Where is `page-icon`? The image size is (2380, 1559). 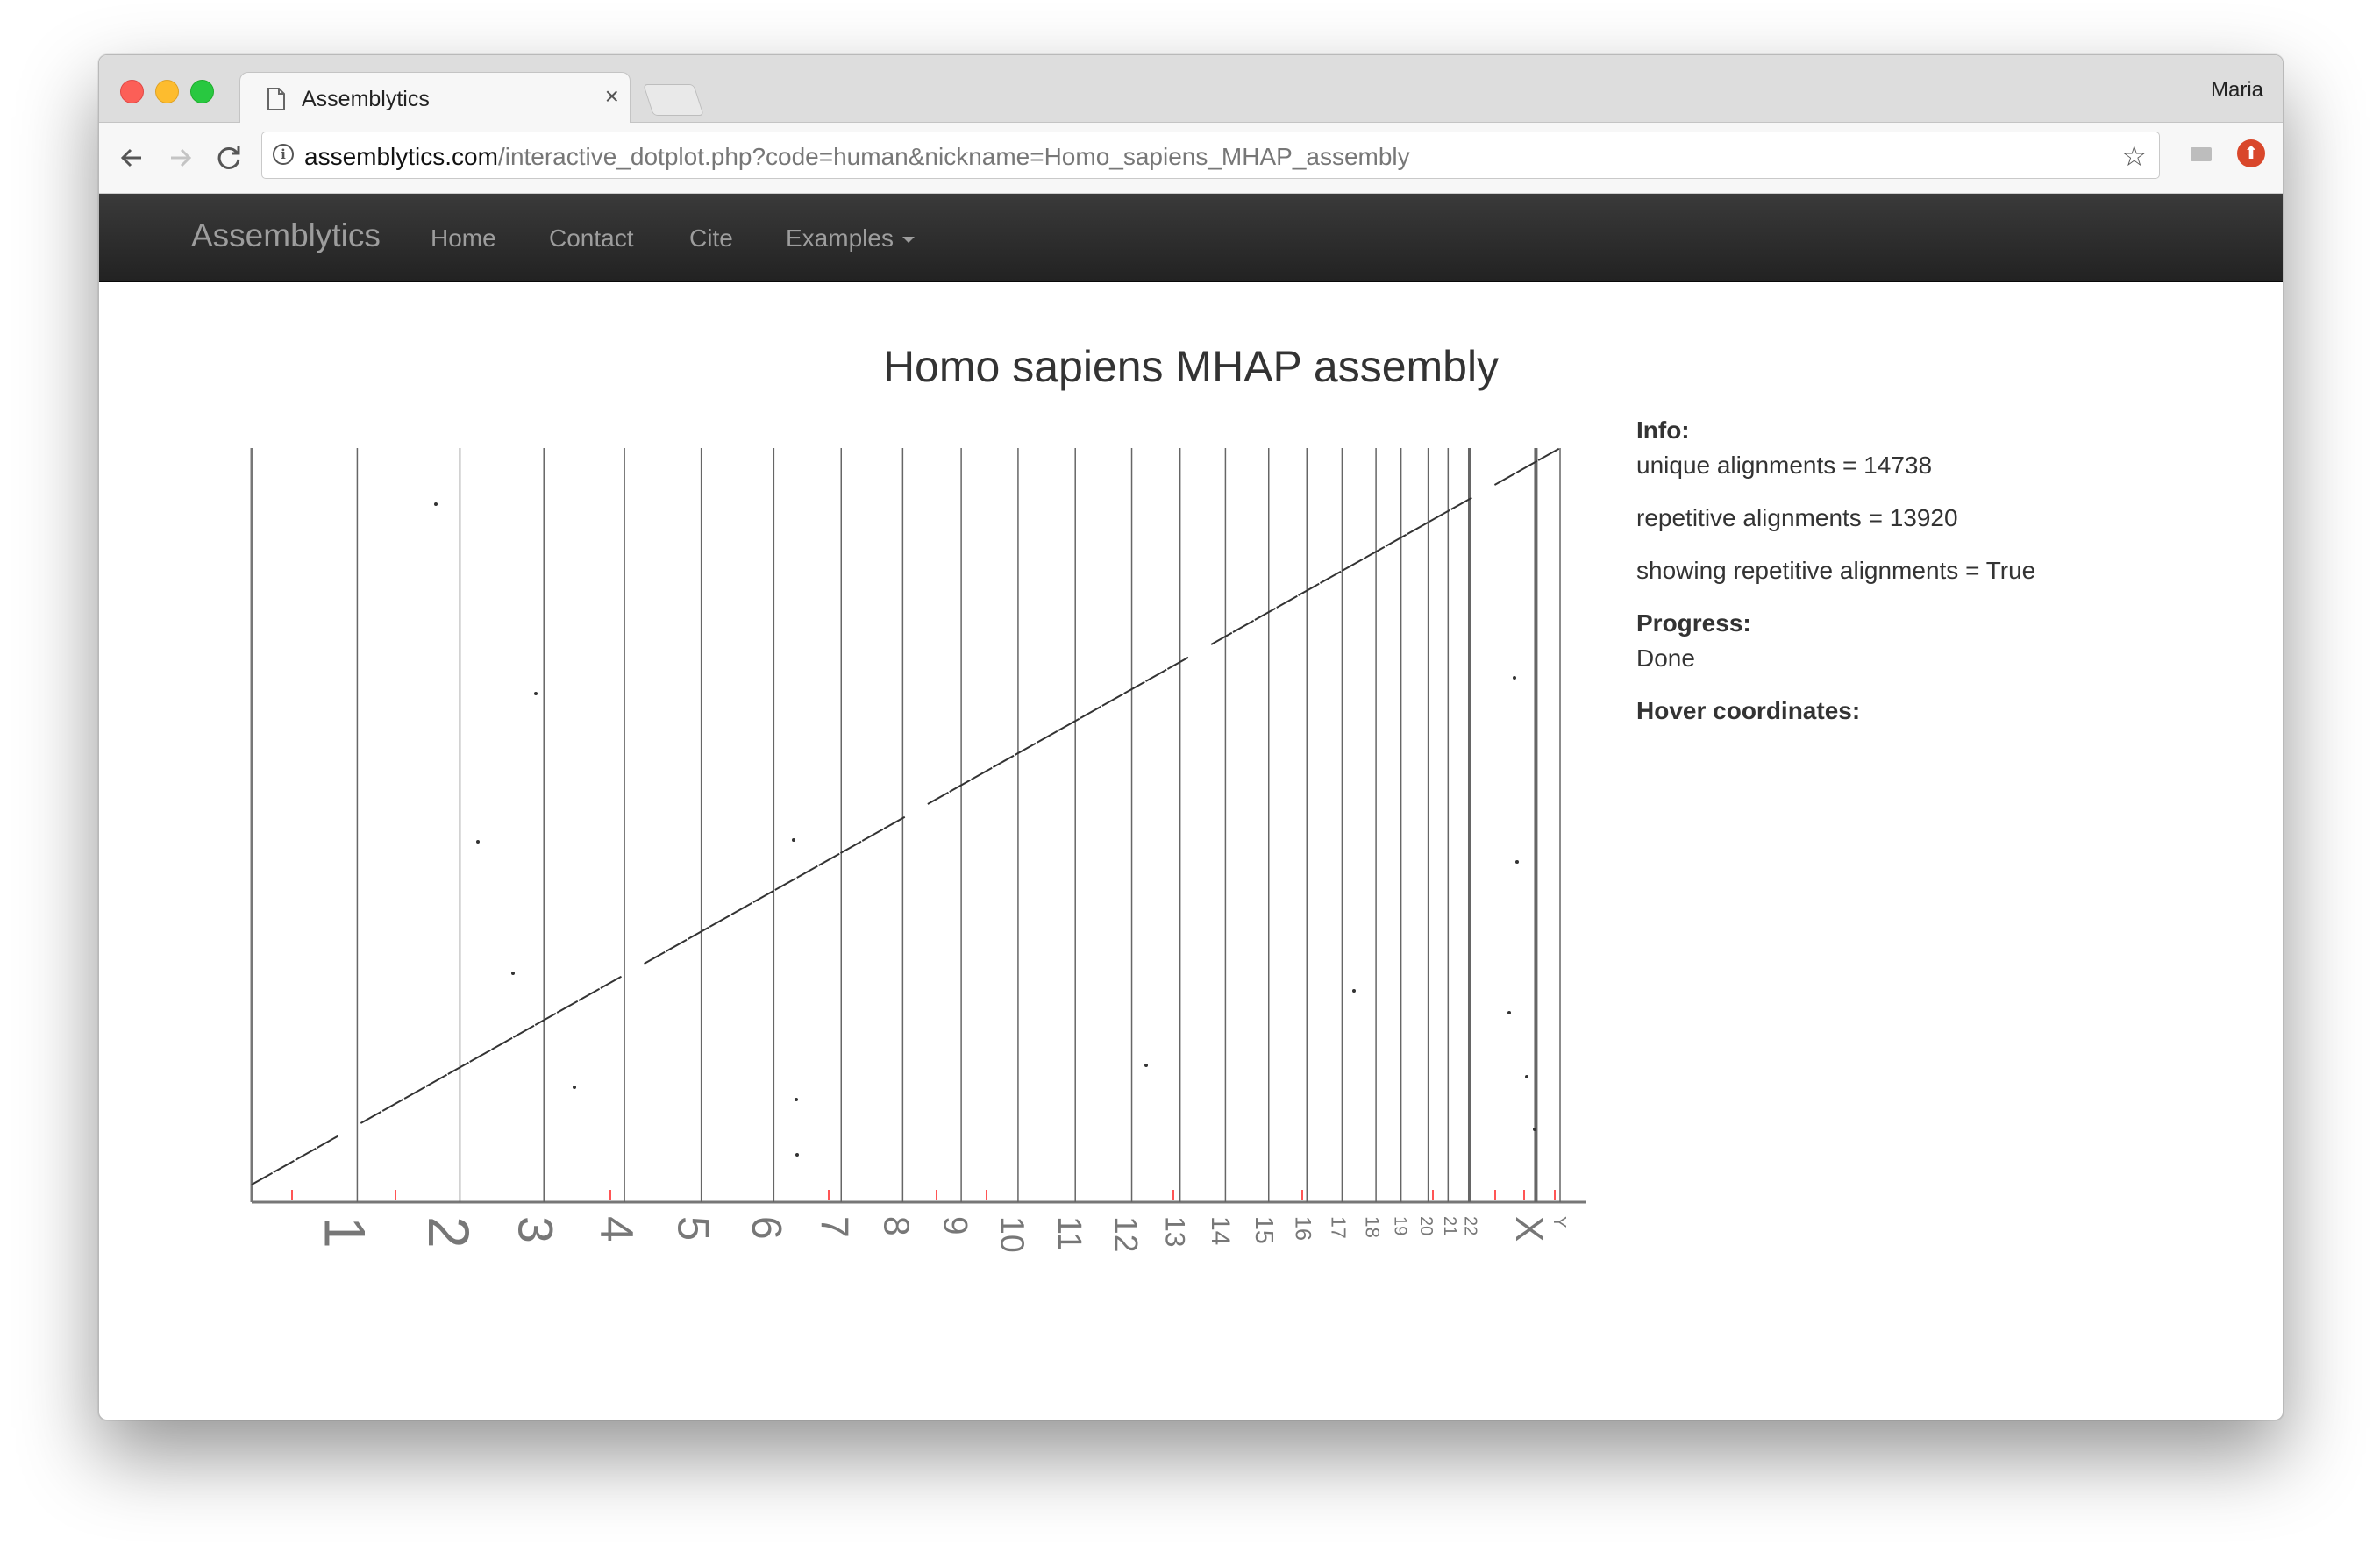 page-icon is located at coordinates (276, 99).